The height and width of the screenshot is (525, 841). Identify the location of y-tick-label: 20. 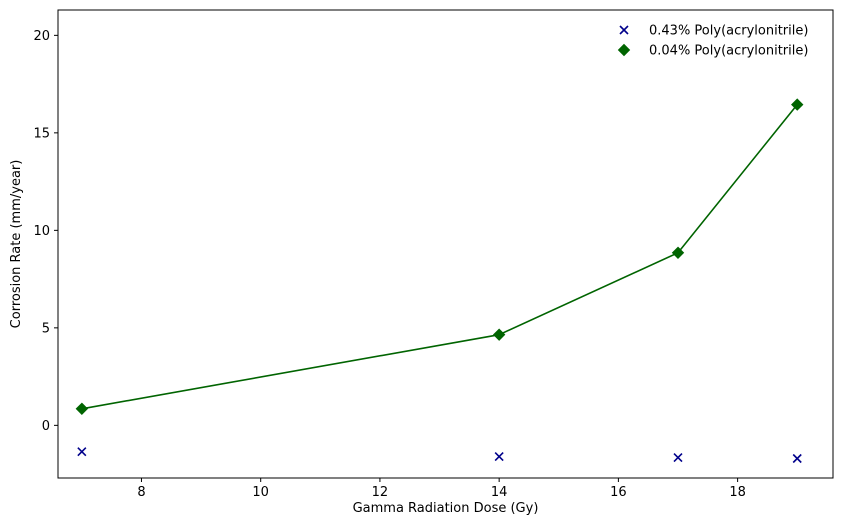
(41, 36).